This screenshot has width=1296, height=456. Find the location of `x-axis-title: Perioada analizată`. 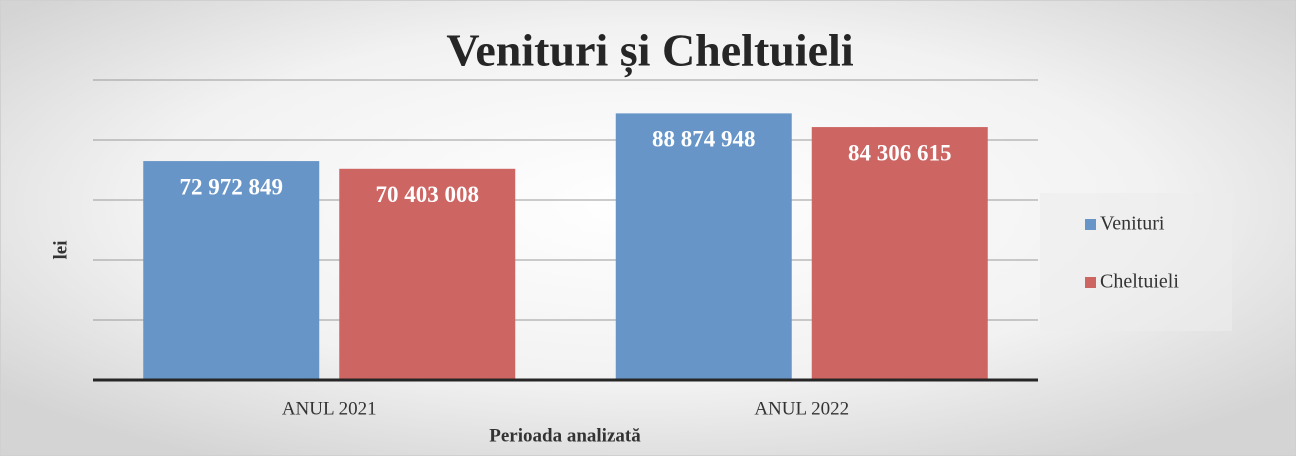

x-axis-title: Perioada analizată is located at coordinates (565, 435).